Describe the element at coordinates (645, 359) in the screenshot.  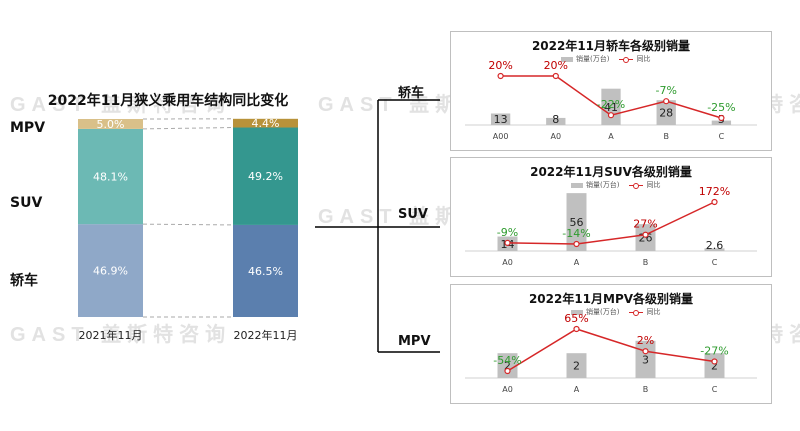
I see `bar-value-label: 3` at that location.